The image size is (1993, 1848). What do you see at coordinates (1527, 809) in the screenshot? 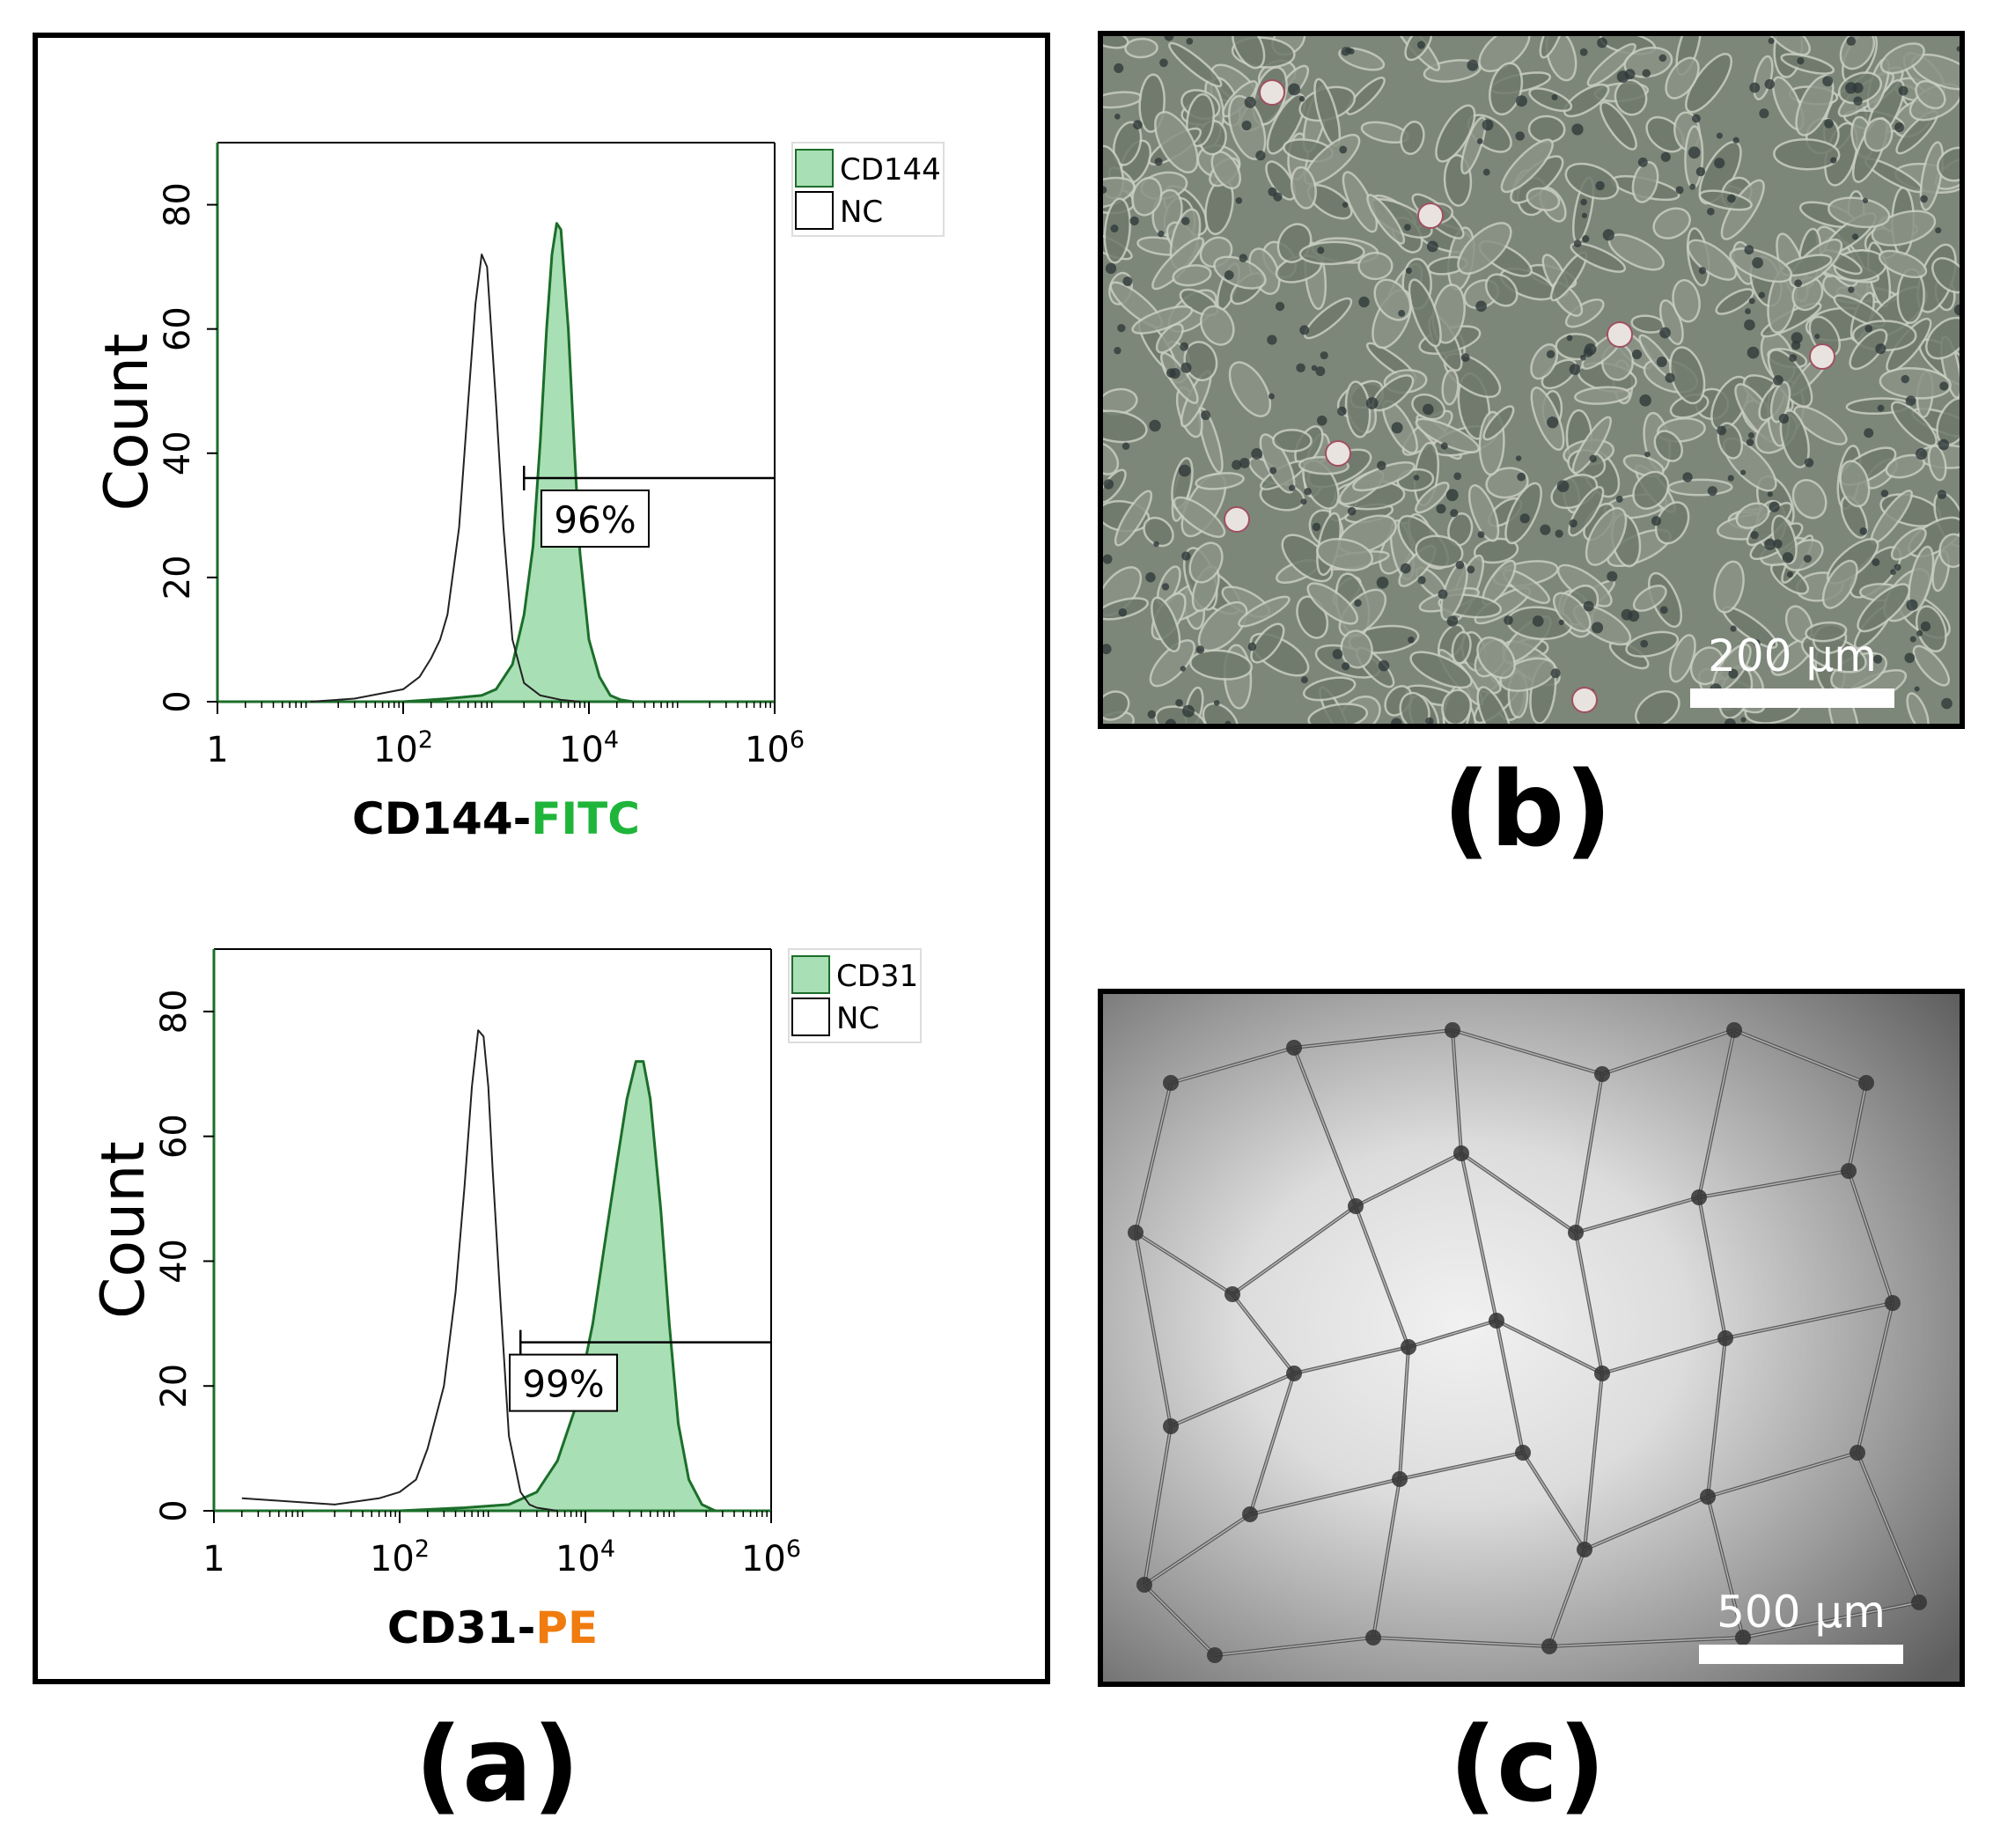
I see `panel-b-label: (b)` at bounding box center [1527, 809].